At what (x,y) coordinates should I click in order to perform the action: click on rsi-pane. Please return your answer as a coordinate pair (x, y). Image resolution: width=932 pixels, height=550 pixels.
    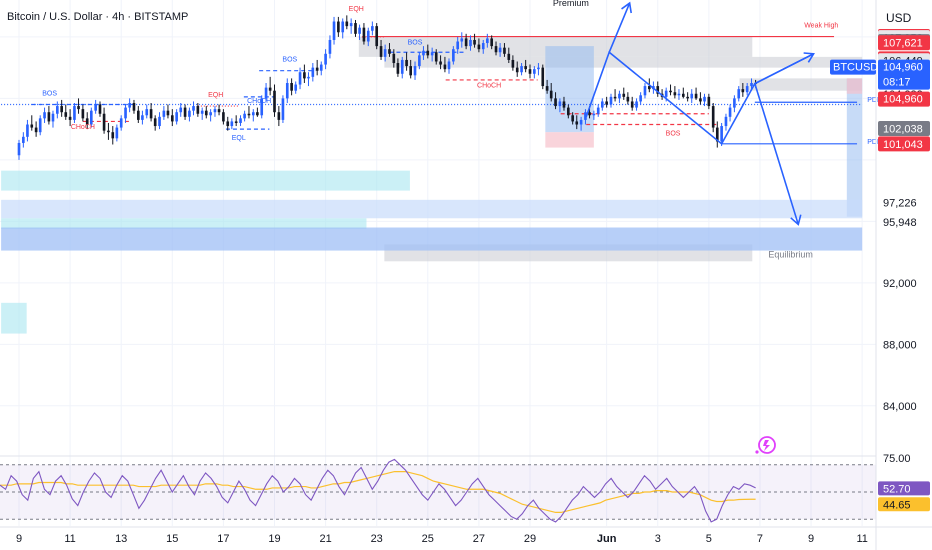
    Looking at the image, I should click on (438, 489).